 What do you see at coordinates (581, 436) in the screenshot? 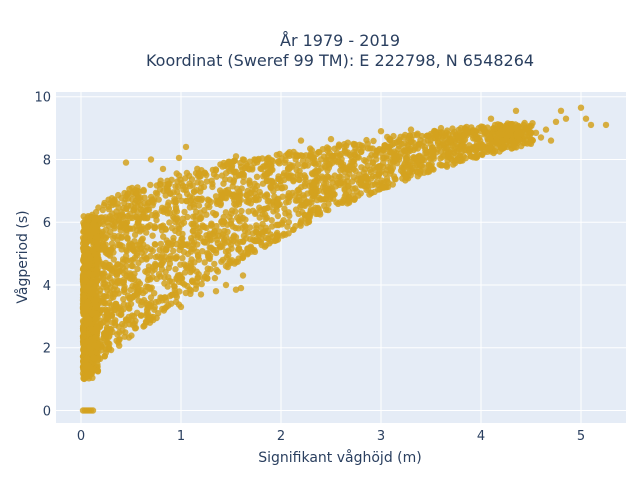
I see `x-tick-label: 5` at bounding box center [581, 436].